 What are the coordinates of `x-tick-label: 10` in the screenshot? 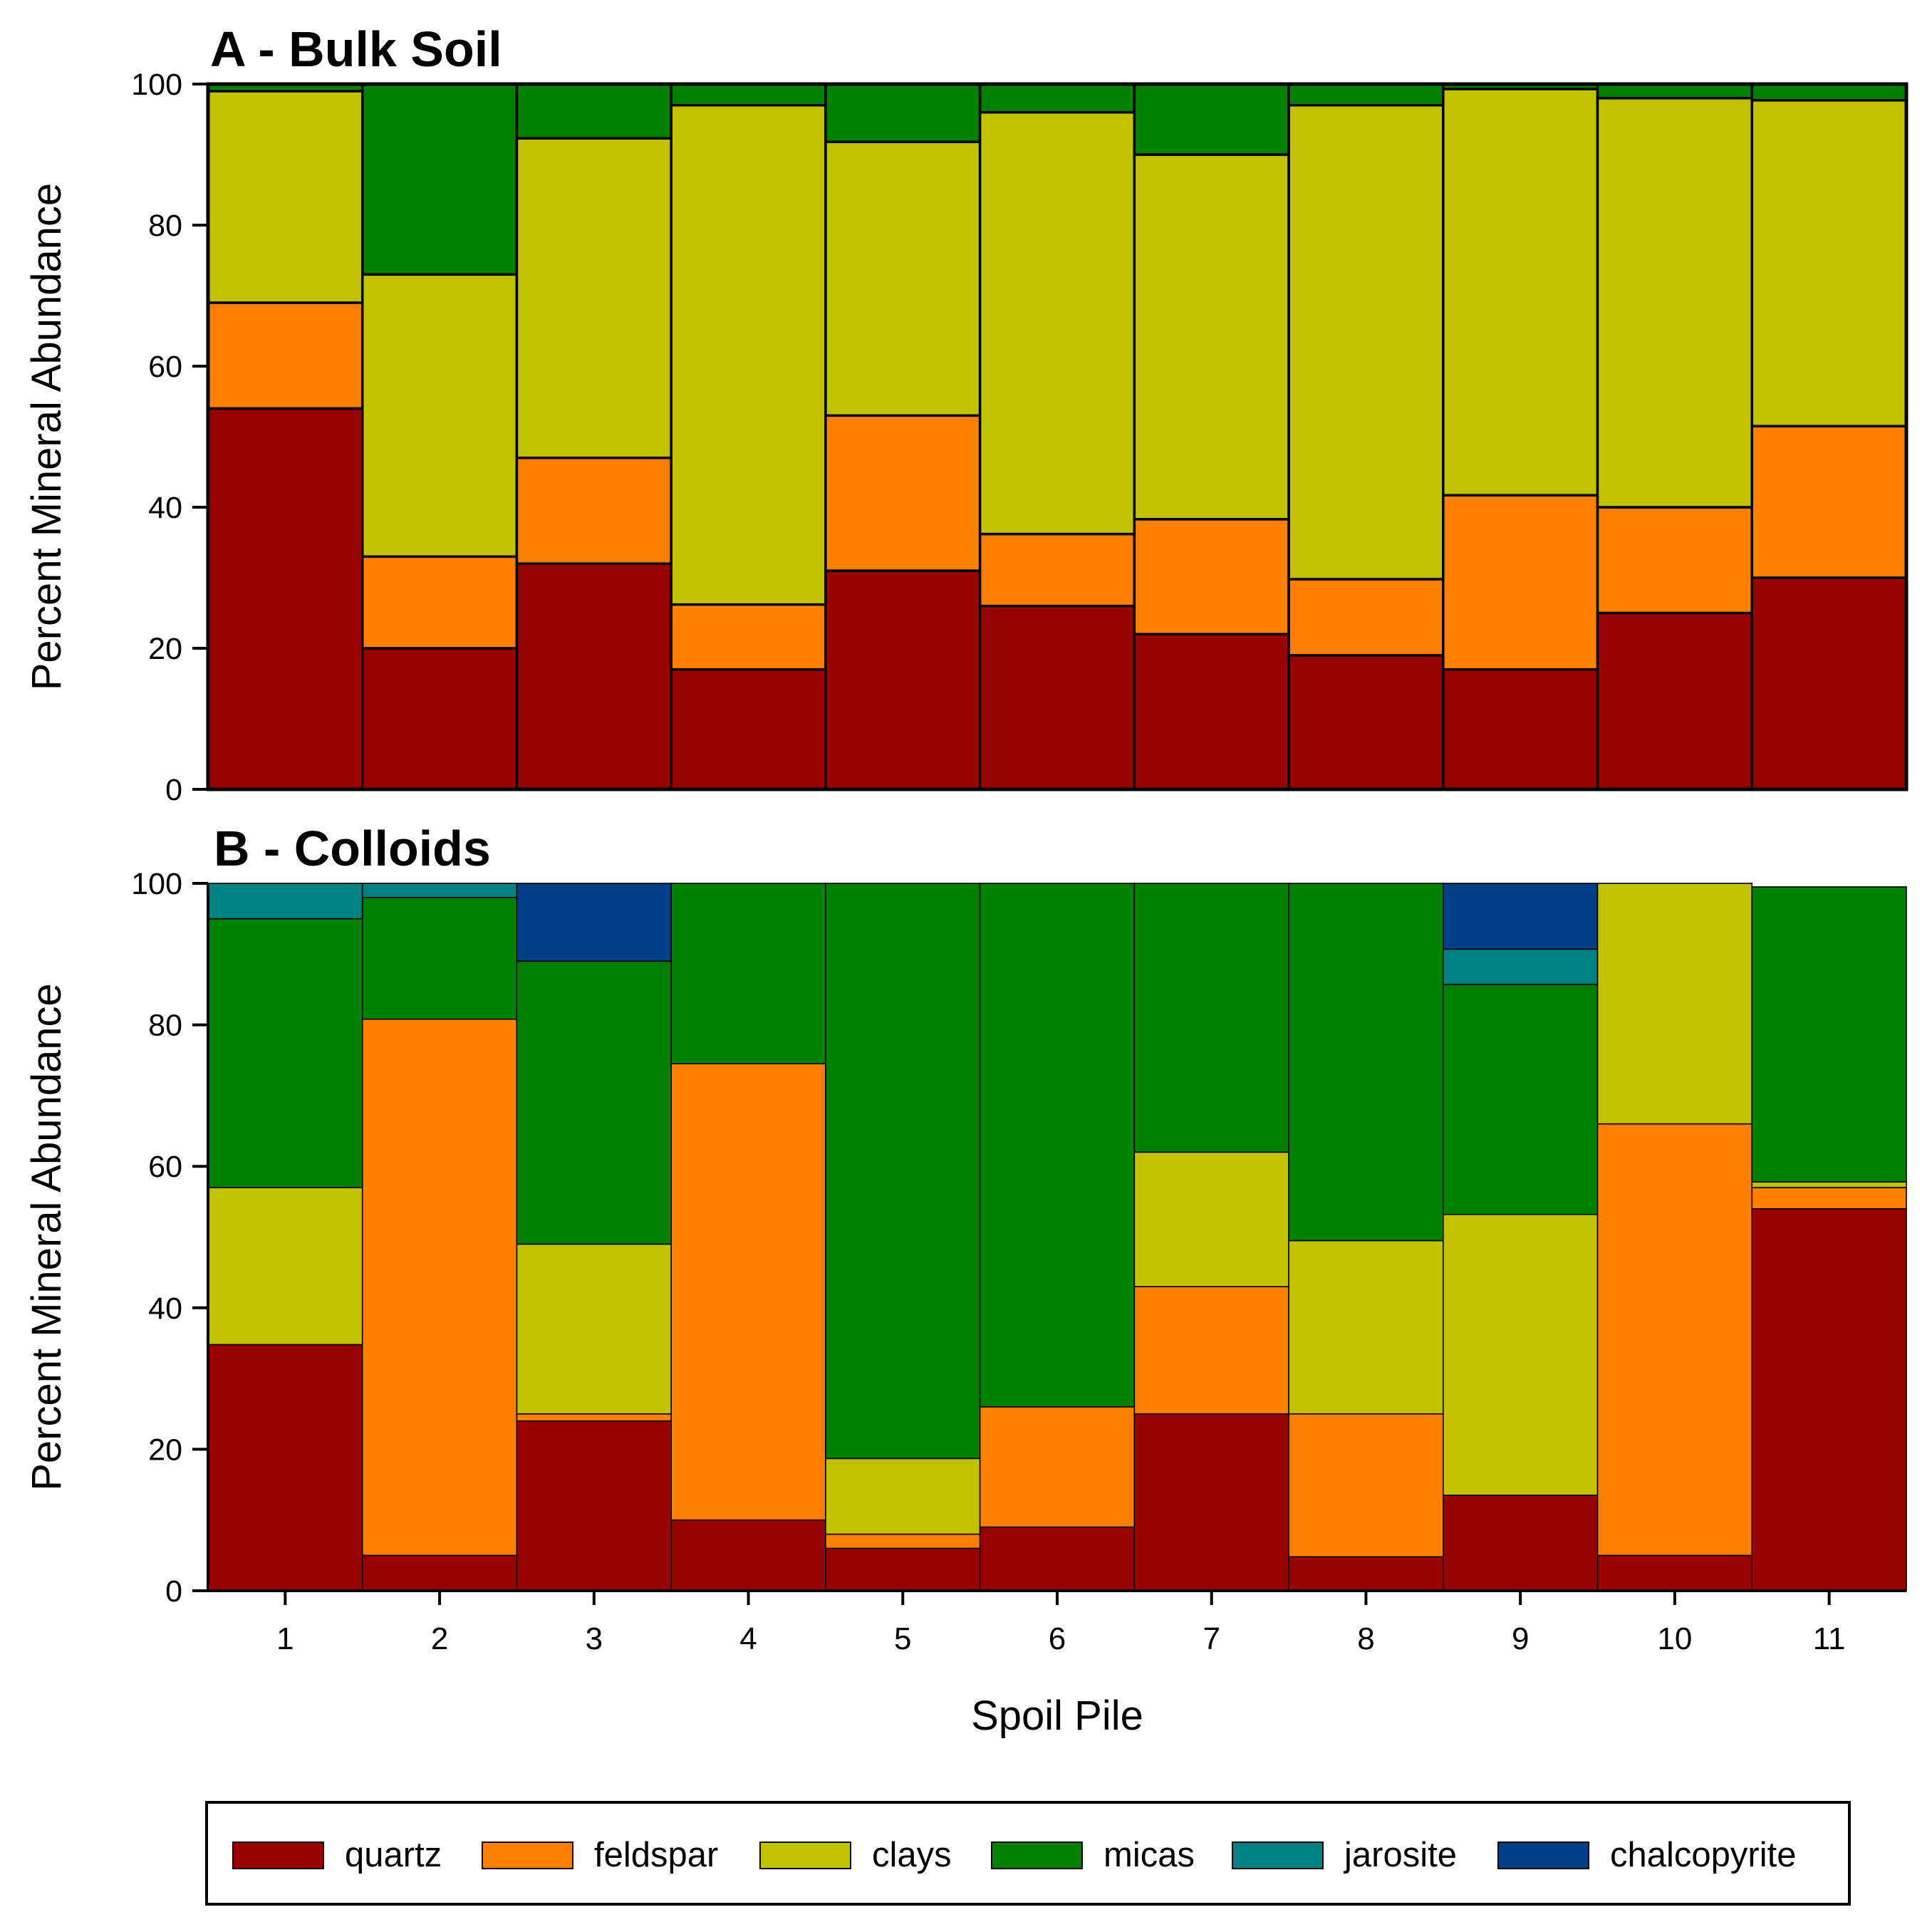 It's located at (1674, 1638).